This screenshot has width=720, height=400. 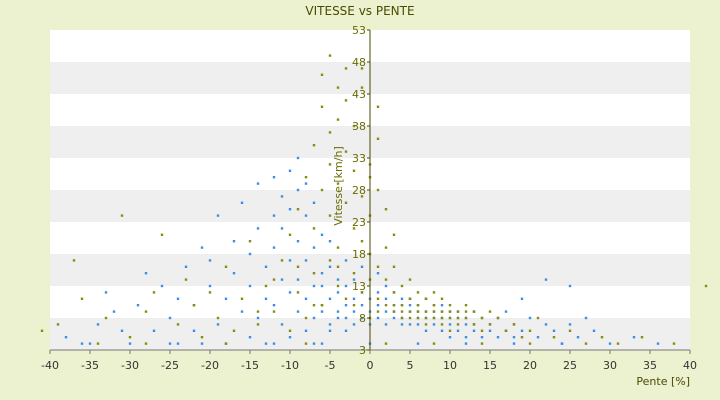 What do you see at coordinates (663, 381) in the screenshot?
I see `x-axis-label: Pente [%]` at bounding box center [663, 381].